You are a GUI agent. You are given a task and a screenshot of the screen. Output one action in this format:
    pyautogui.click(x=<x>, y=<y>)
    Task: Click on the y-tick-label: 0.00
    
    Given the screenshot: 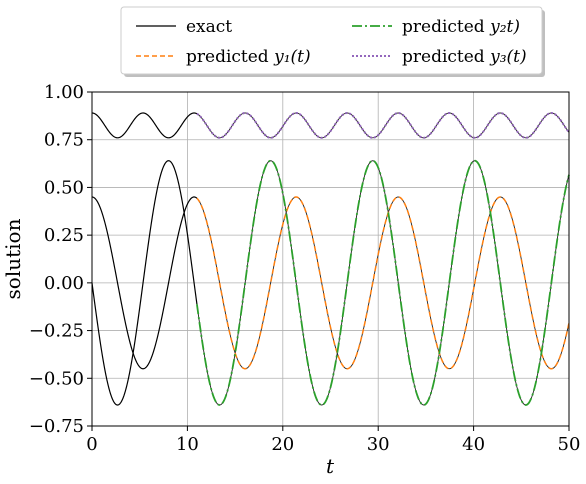 What is the action you would take?
    pyautogui.click(x=64, y=283)
    